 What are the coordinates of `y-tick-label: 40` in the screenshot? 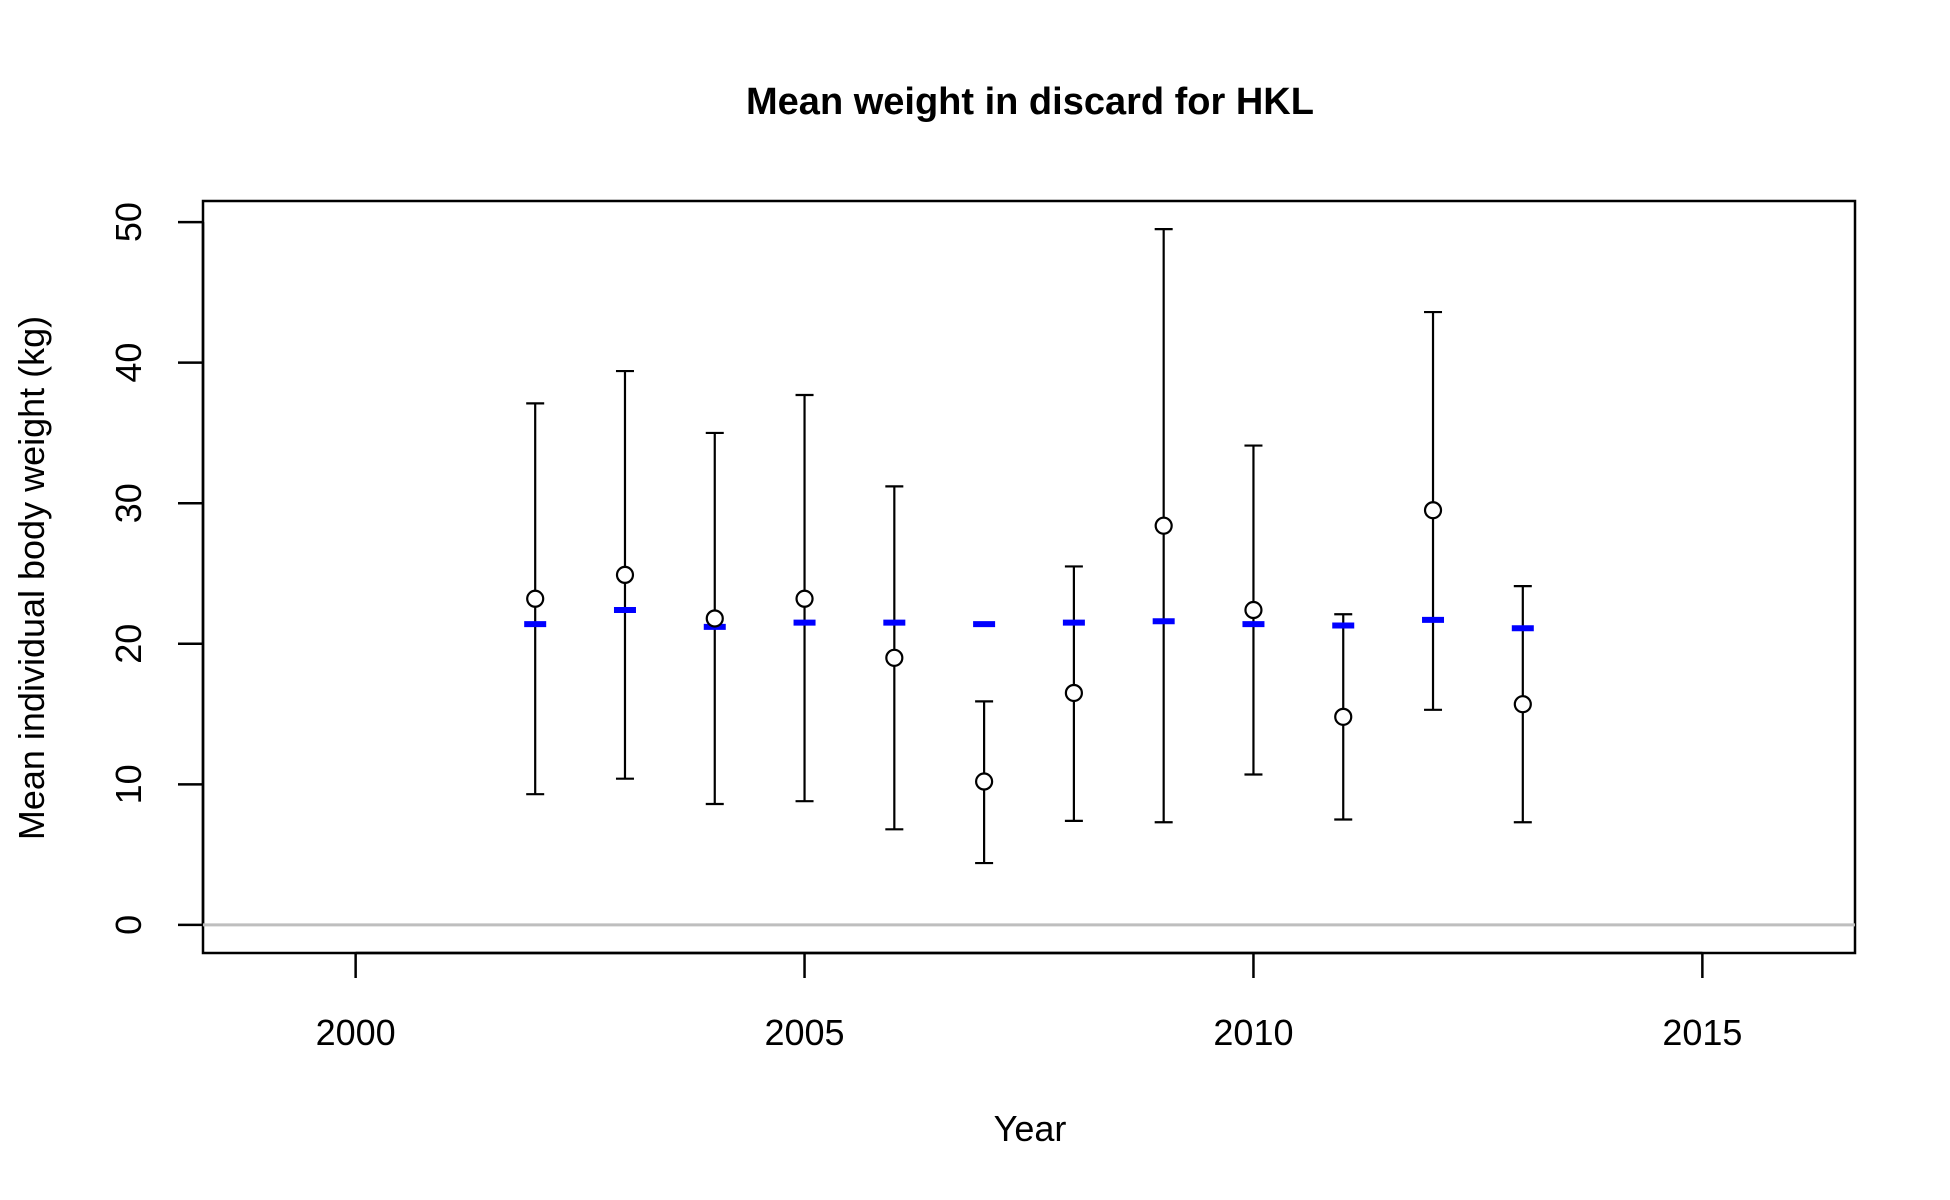 It's located at (128, 363).